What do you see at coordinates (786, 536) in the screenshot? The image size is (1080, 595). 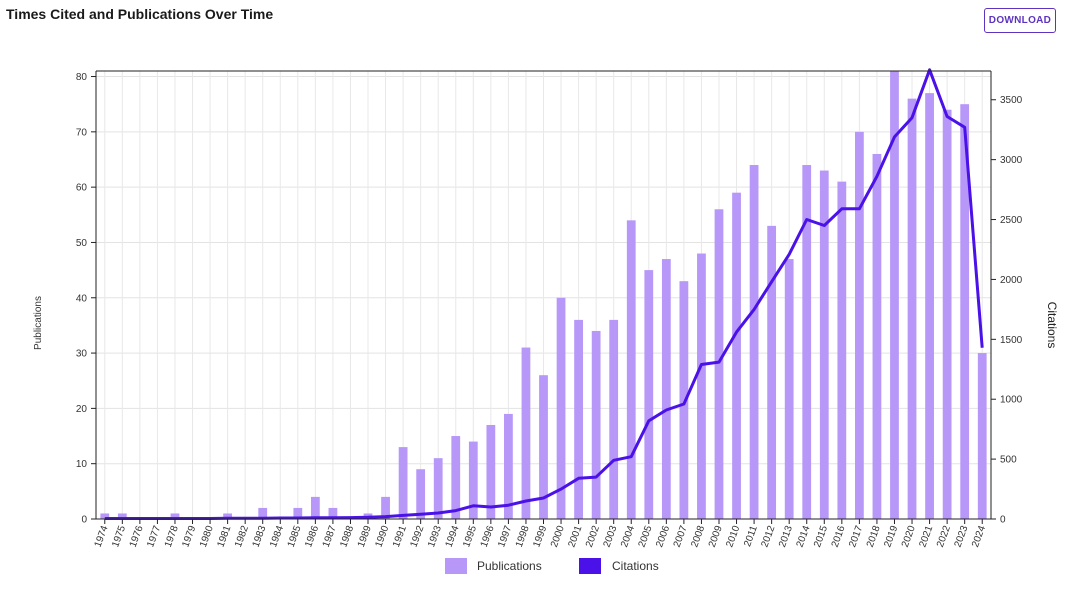 I see `x-tick-label: 2013` at bounding box center [786, 536].